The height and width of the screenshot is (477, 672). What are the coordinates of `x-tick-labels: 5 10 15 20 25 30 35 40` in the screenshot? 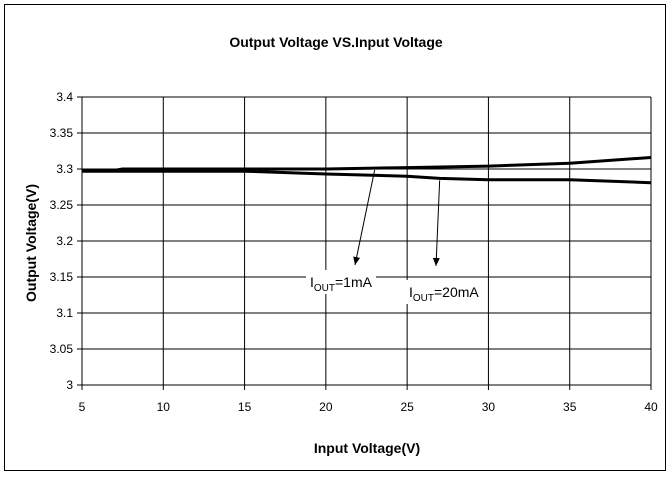 It's located at (368, 407).